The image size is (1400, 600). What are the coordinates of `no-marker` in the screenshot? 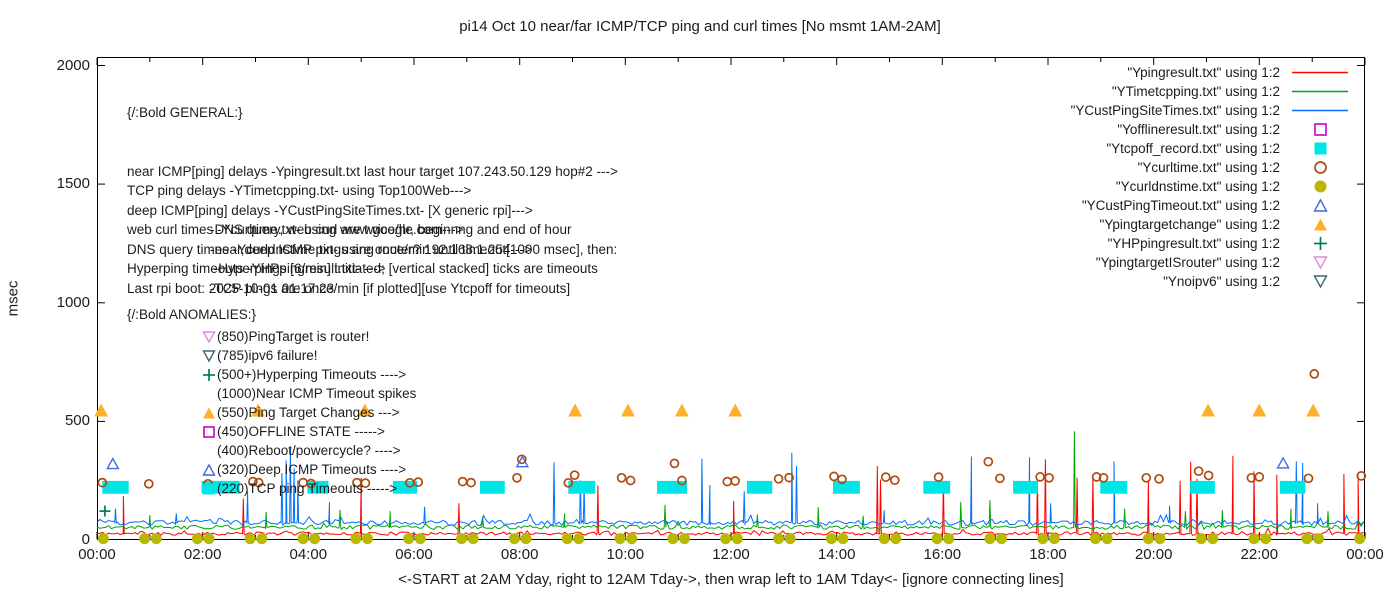 It's located at (208, 393).